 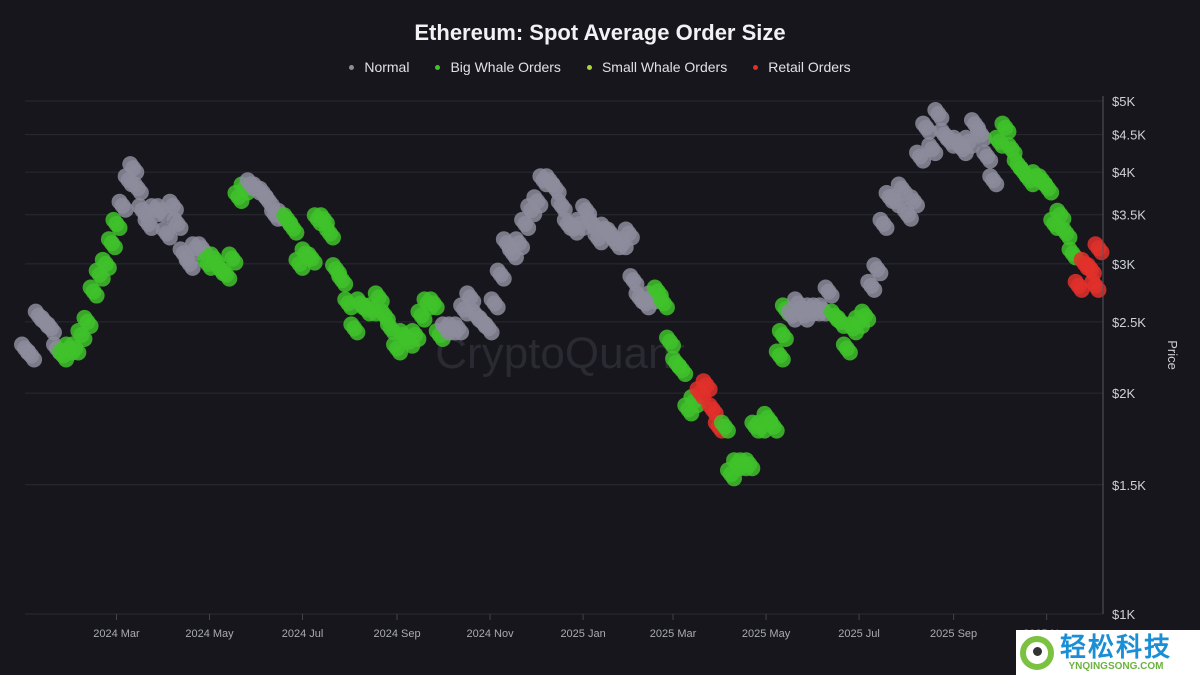 I want to click on watermark: CryptoQuant, so click(x=559, y=353).